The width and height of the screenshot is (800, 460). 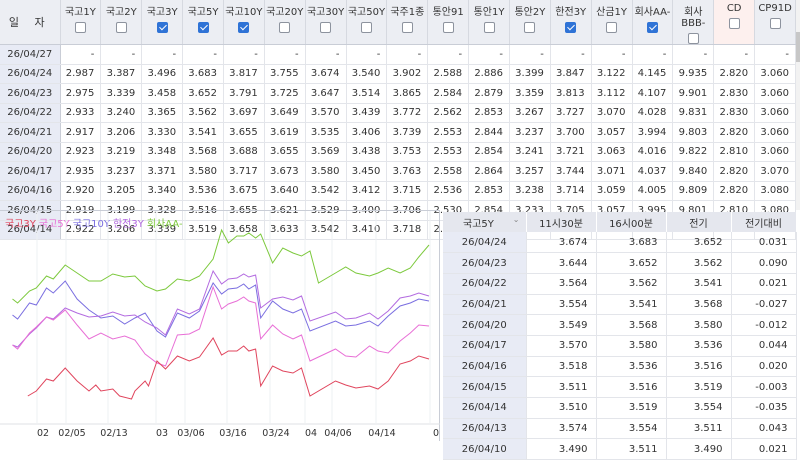 What do you see at coordinates (228, 368) in the screenshot?
I see `series-line` at bounding box center [228, 368].